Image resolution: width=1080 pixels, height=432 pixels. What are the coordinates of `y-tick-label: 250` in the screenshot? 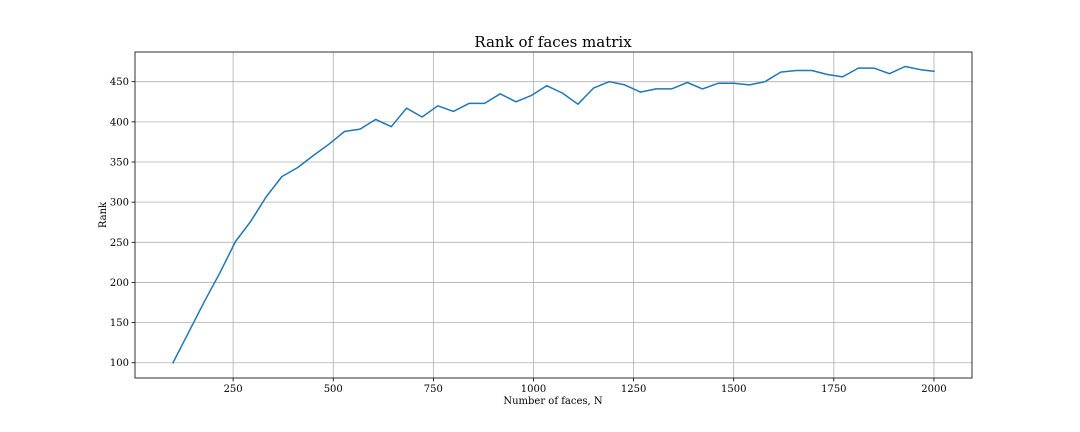 It's located at (119, 243).